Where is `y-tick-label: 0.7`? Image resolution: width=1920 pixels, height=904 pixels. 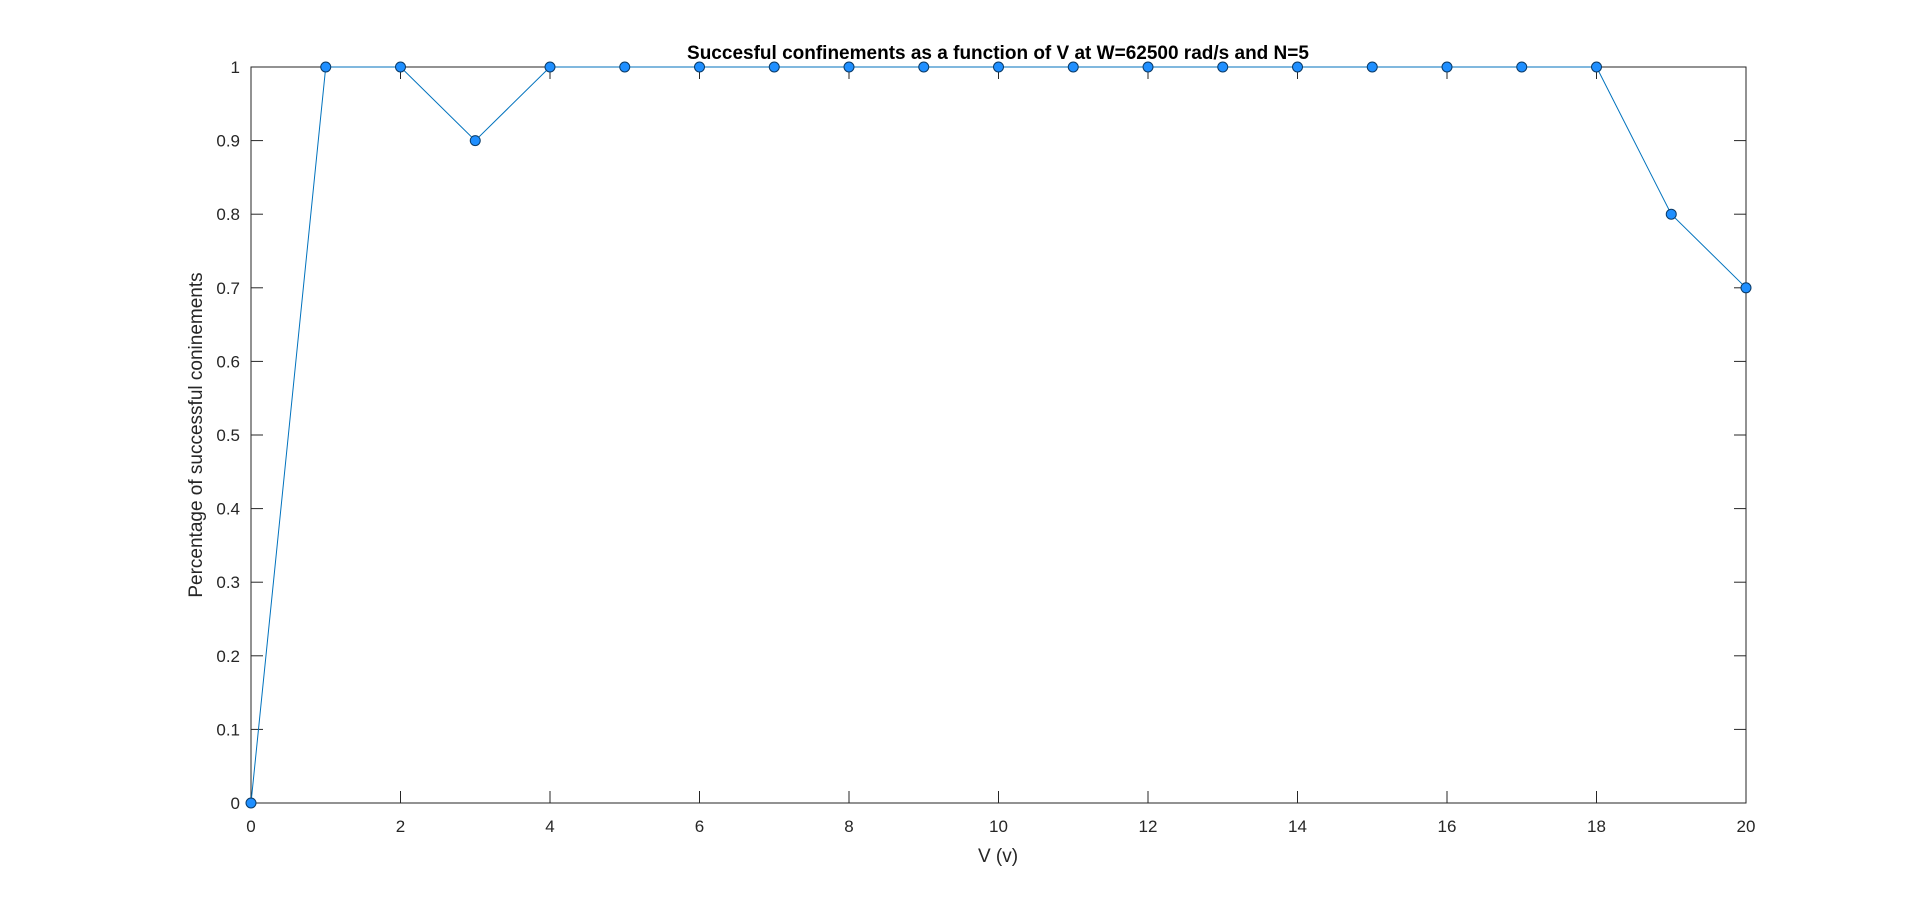 y-tick-label: 0.7 is located at coordinates (228, 288).